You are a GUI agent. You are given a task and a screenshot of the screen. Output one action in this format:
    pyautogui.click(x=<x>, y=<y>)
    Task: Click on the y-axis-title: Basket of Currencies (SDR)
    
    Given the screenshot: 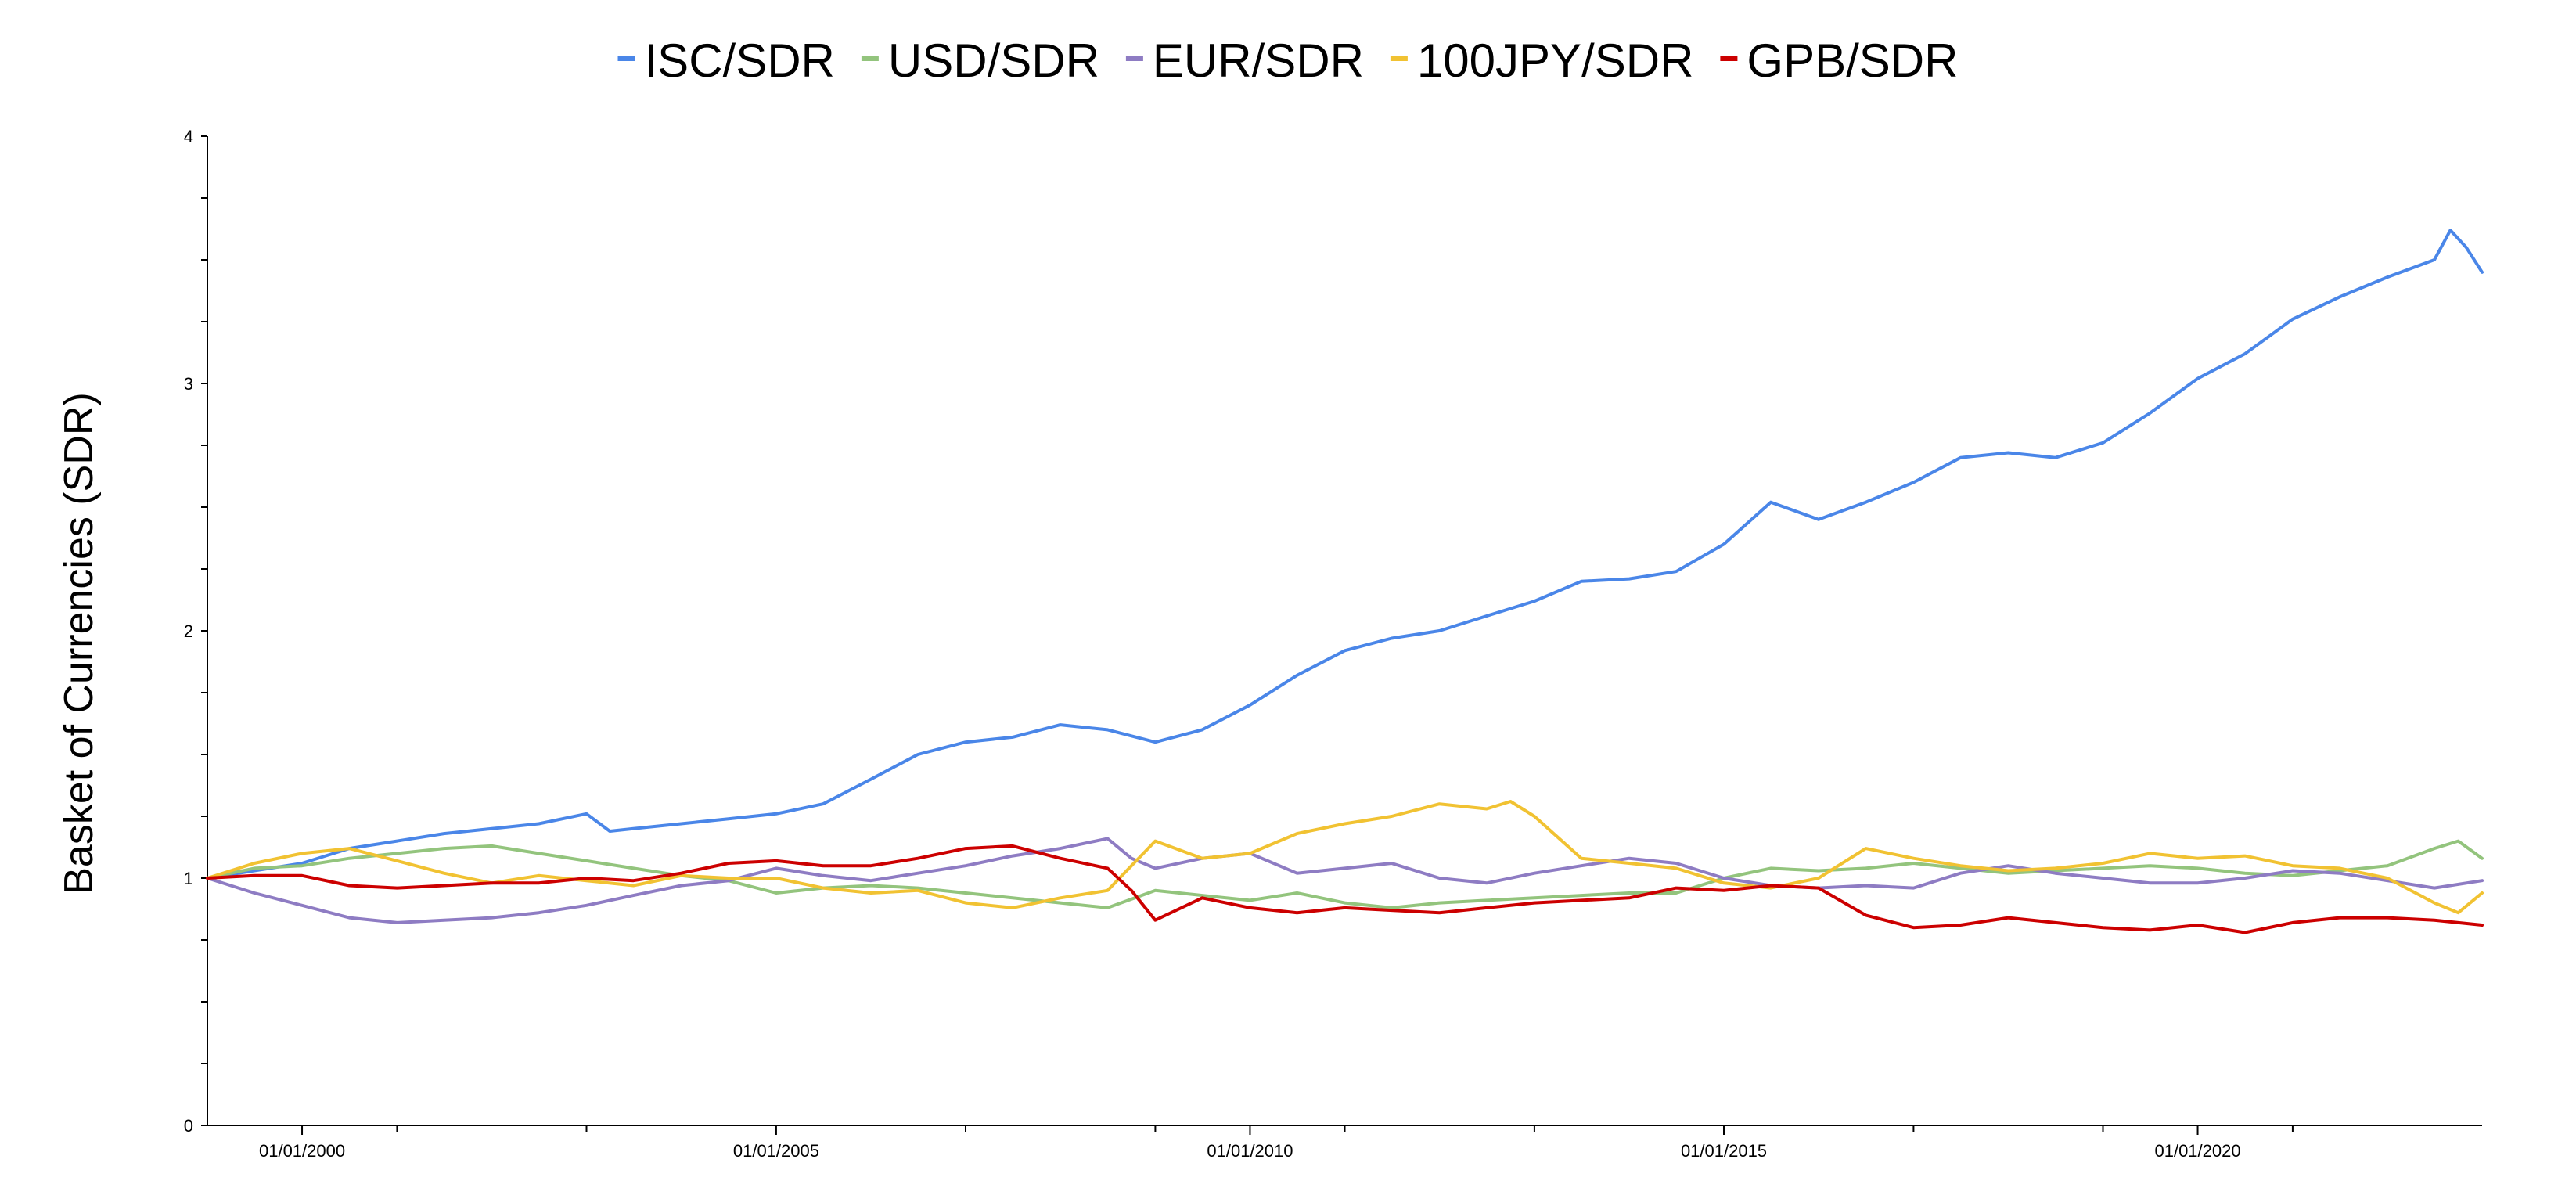 What is the action you would take?
    pyautogui.click(x=79, y=643)
    